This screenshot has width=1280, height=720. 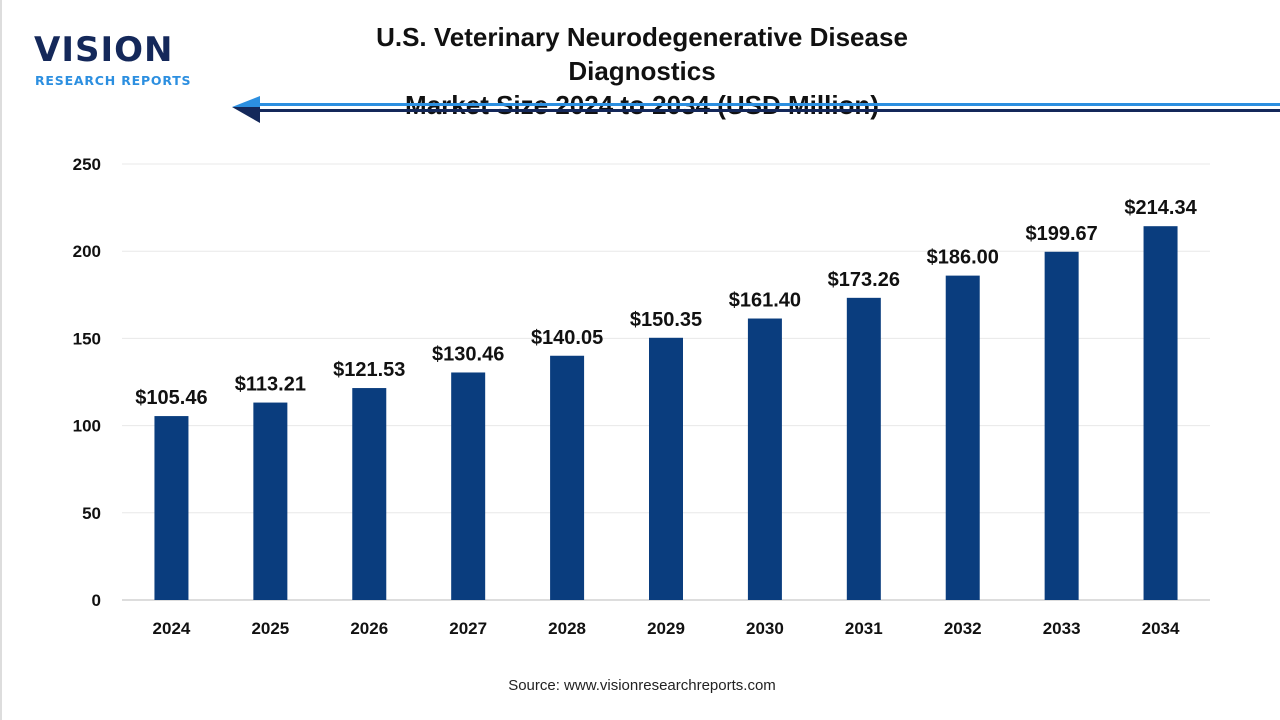 I want to click on data-label-2027: $130.46, so click(x=468, y=354).